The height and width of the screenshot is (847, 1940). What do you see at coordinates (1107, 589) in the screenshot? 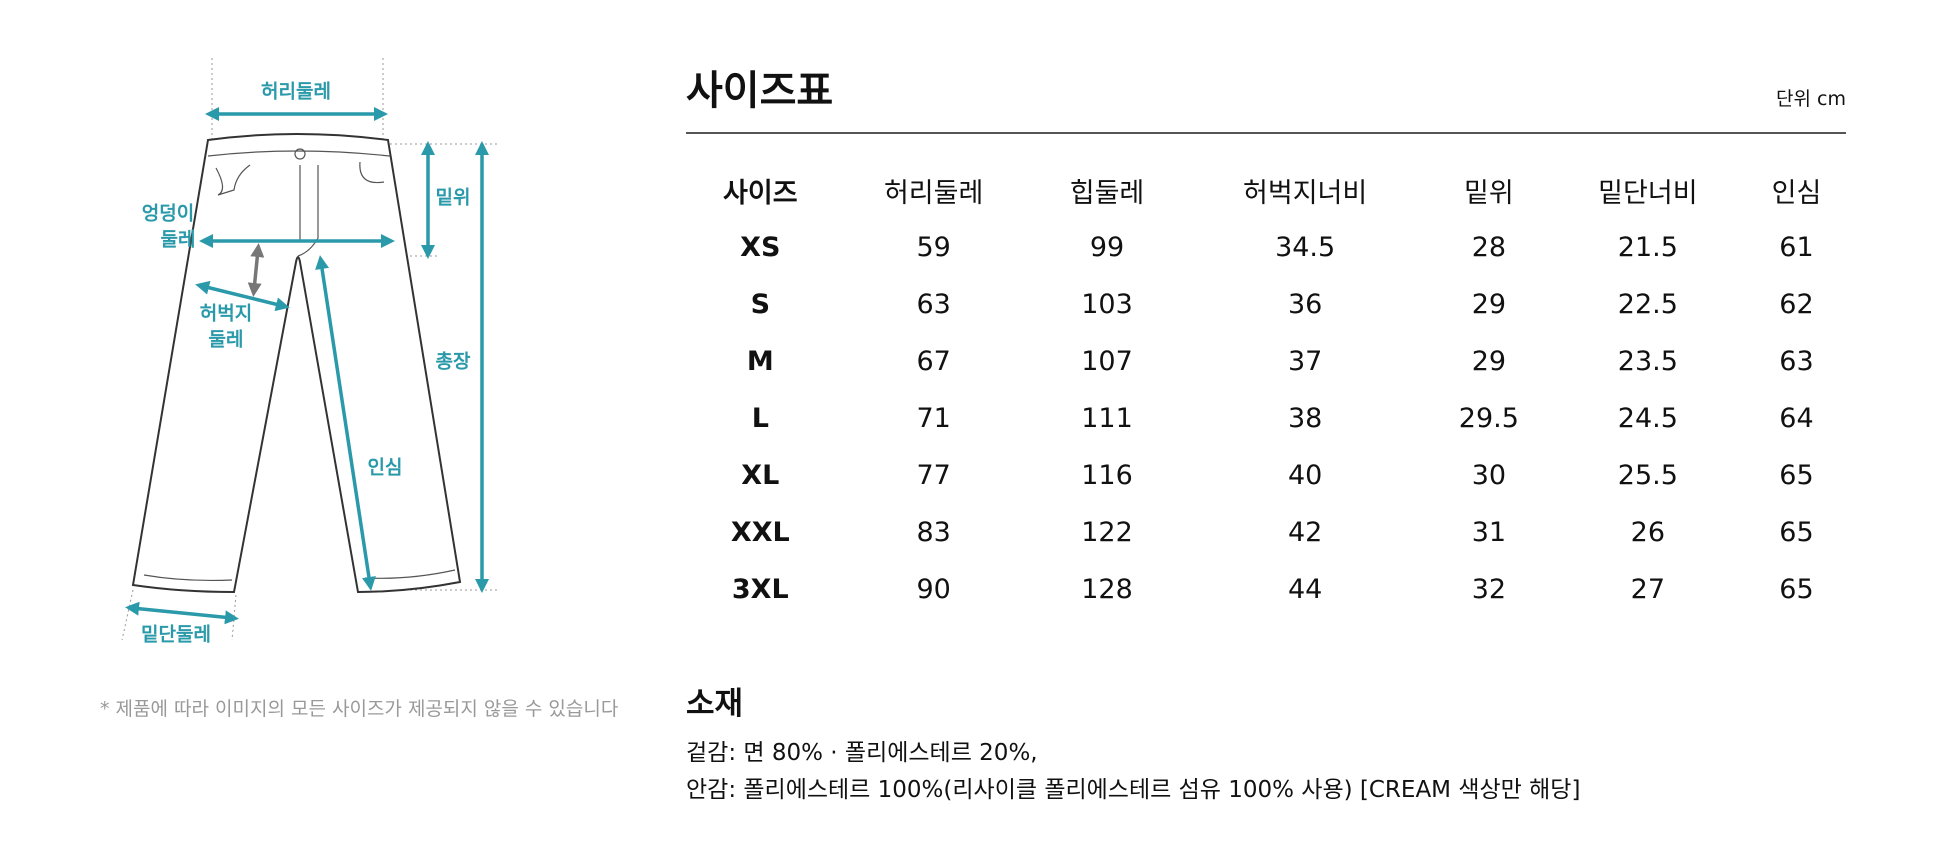
I see `table-cell: 128` at bounding box center [1107, 589].